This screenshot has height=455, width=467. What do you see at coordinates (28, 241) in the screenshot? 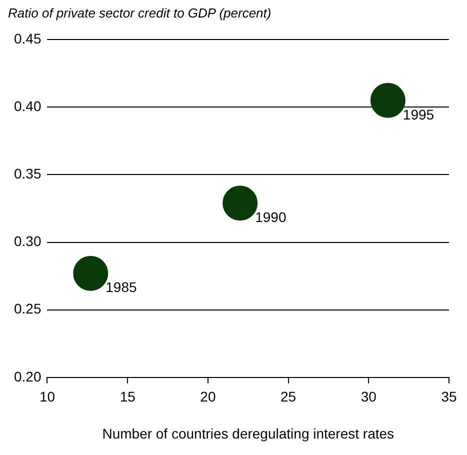
I see `y-tick-label: 0.30` at bounding box center [28, 241].